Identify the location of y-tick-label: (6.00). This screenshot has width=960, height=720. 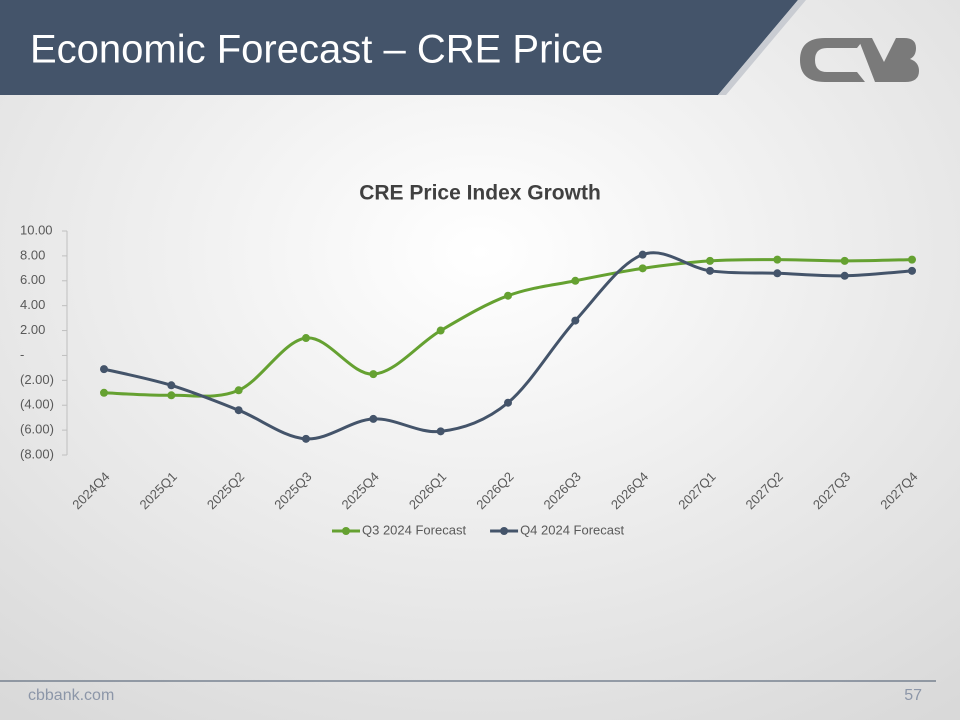
(37, 429).